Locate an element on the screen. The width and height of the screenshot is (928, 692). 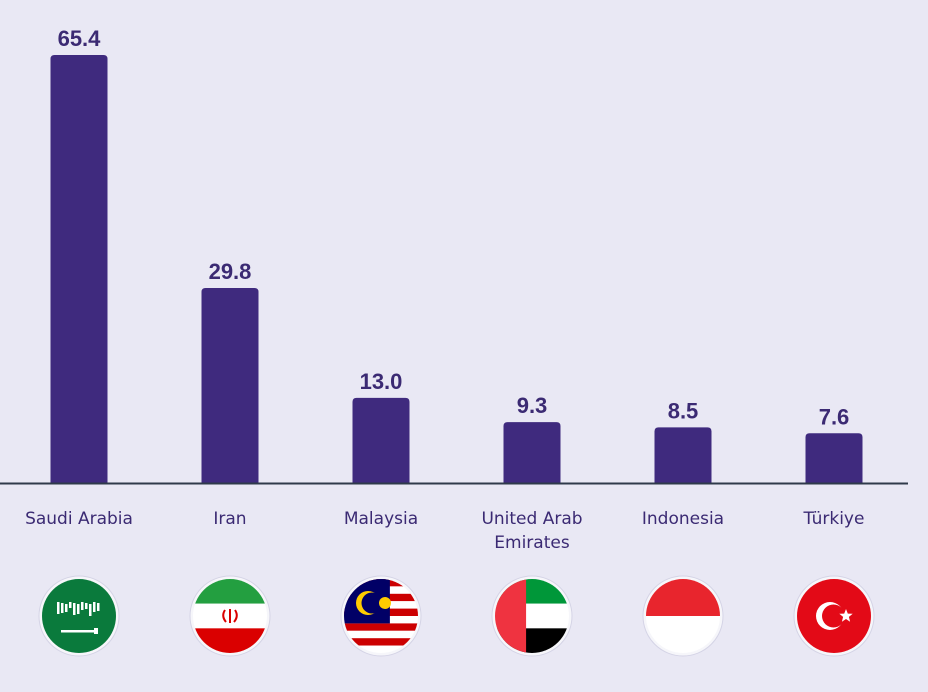
category-label-5: Indonesia is located at coordinates (683, 519).